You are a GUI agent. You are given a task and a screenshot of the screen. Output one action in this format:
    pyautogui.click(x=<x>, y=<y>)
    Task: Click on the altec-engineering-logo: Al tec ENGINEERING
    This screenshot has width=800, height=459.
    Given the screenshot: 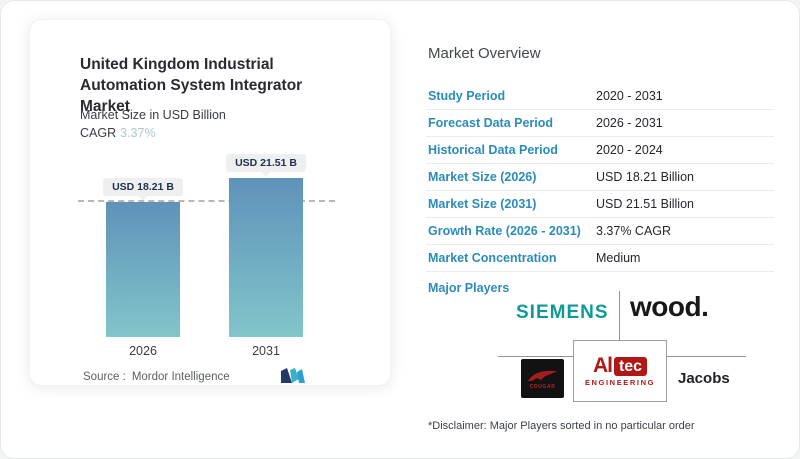 What is the action you would take?
    pyautogui.click(x=620, y=371)
    